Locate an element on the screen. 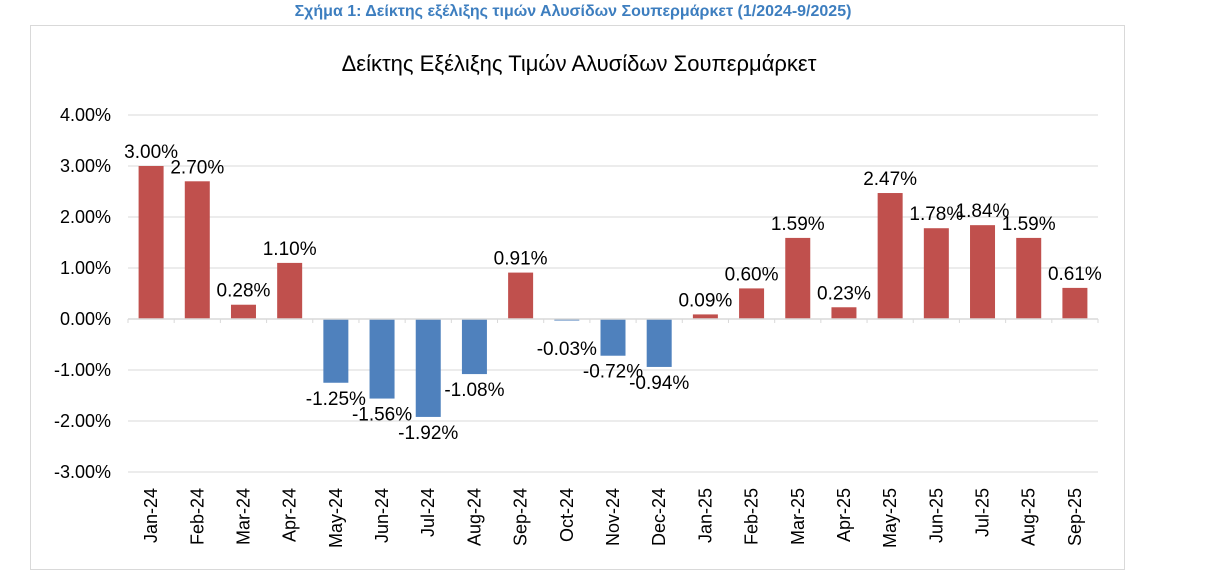 This screenshot has width=1206, height=585. y-tick-label: 0.00% is located at coordinates (85, 319).